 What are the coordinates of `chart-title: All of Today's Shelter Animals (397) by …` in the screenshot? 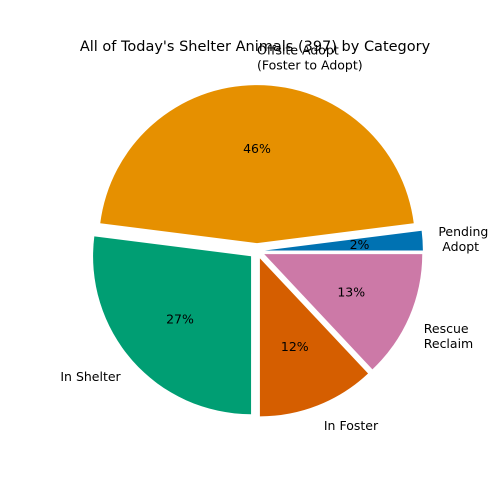 It's located at (255, 47).